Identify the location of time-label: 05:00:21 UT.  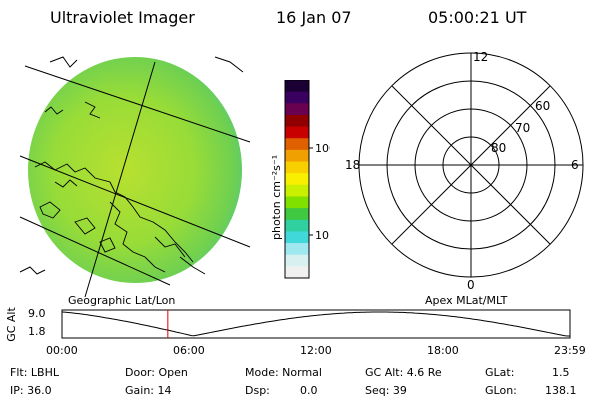
(477, 17).